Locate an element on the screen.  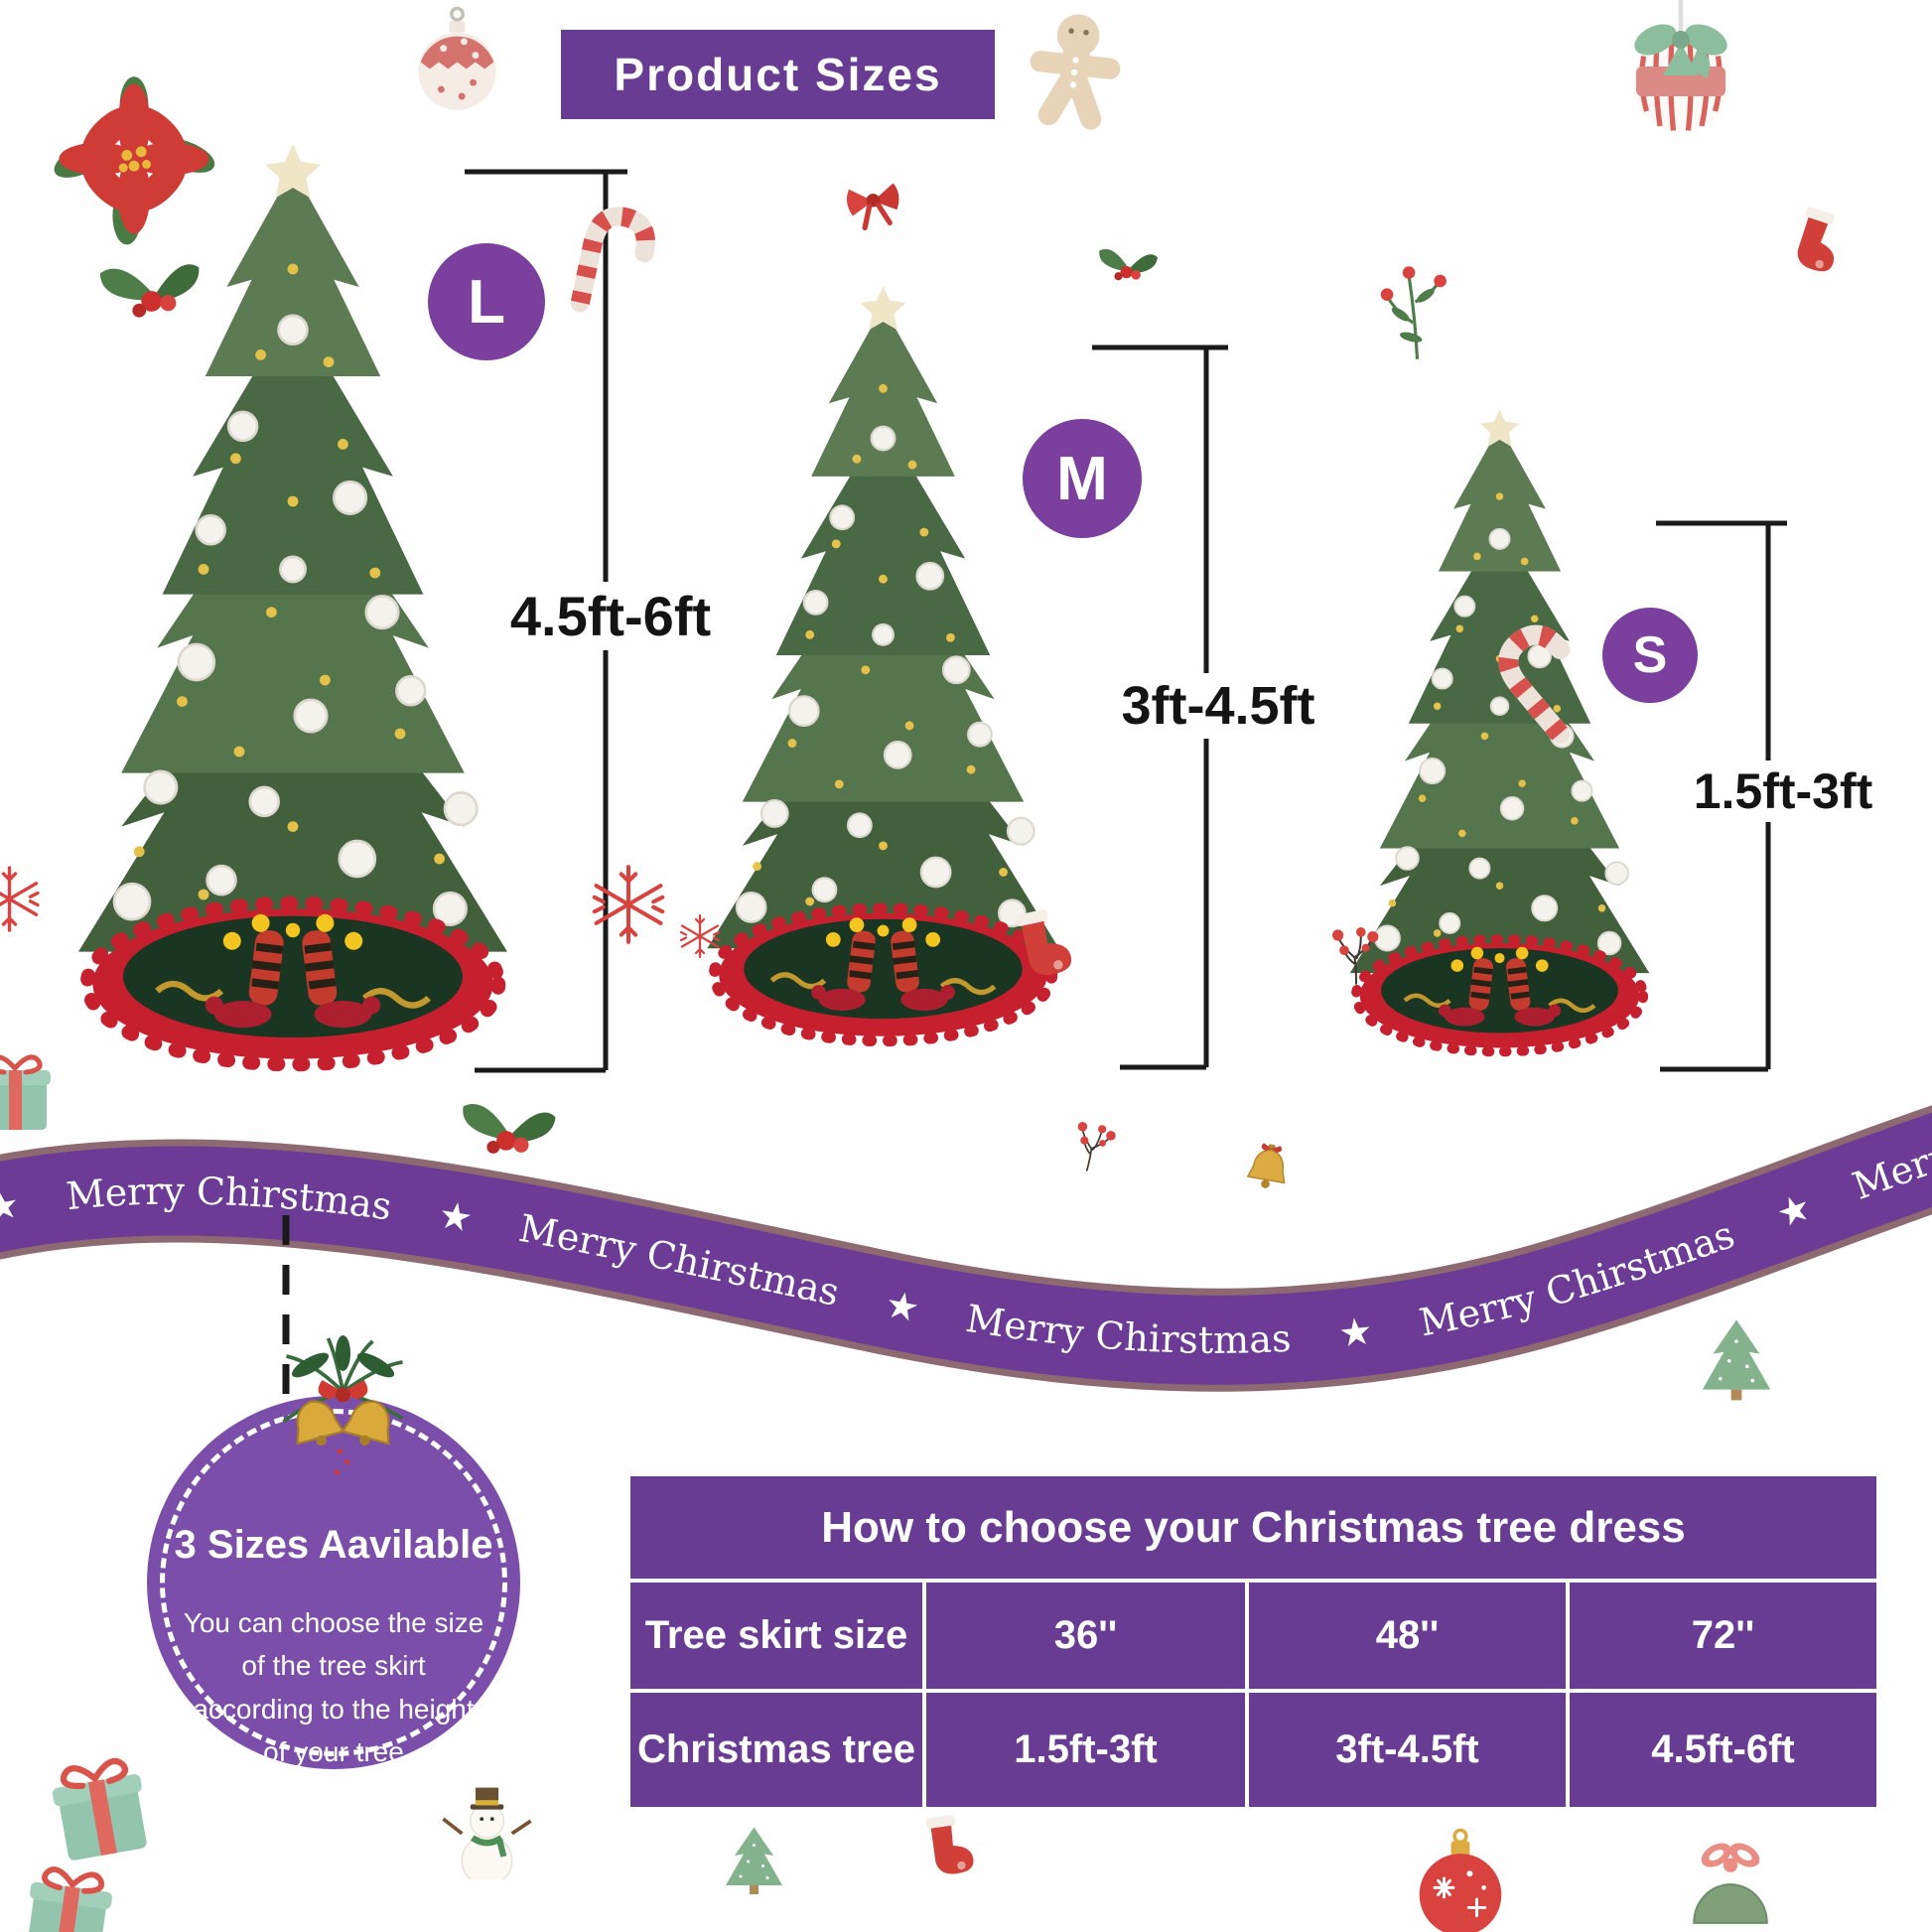
info-badge-heading: 3 Sizes Aavilable is located at coordinates (334, 1545).